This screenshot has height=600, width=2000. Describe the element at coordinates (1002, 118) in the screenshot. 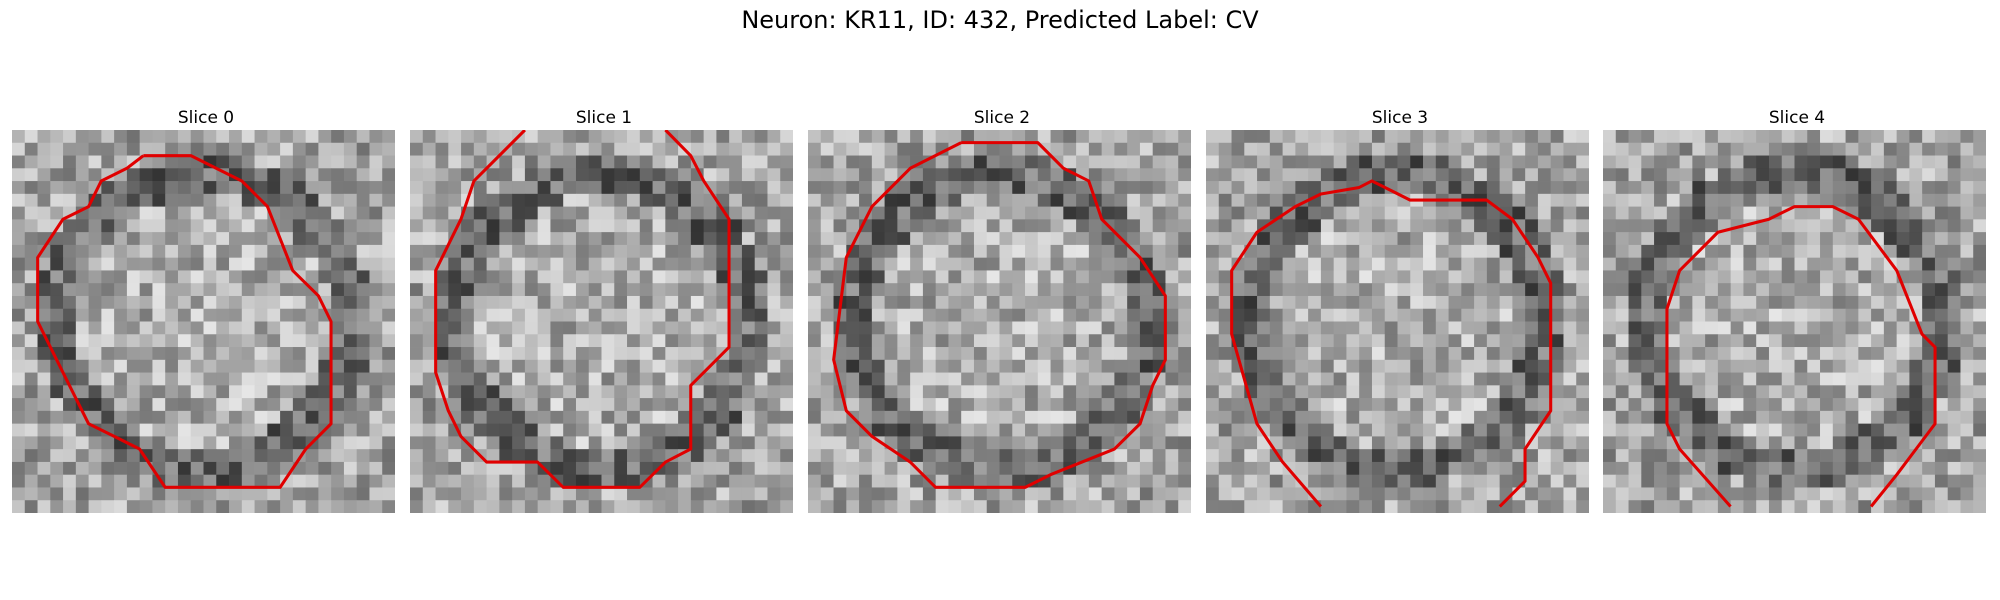

I see `slice-title-2: Slice 2` at that location.